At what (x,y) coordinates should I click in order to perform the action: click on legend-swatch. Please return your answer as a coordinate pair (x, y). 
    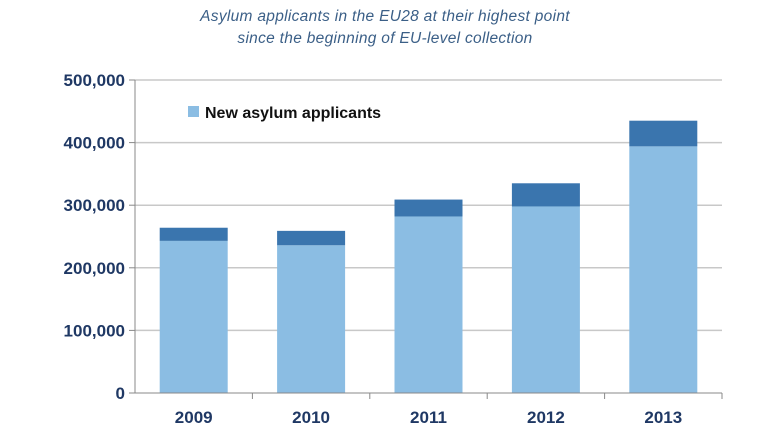
    Looking at the image, I should click on (193, 111).